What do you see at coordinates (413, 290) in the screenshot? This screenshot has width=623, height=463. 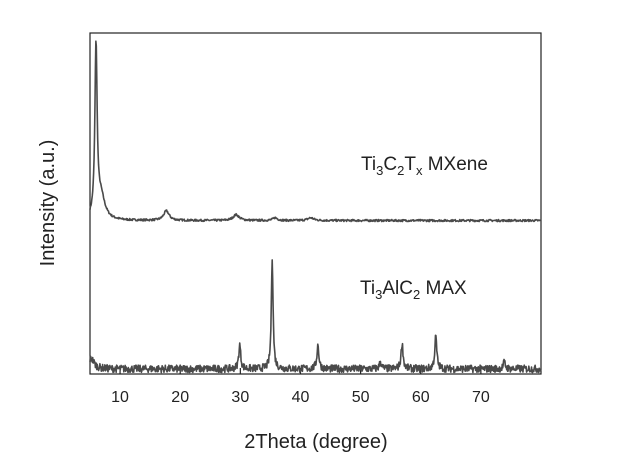 I see `max-annotation: Ti3AlC2 MAX` at bounding box center [413, 290].